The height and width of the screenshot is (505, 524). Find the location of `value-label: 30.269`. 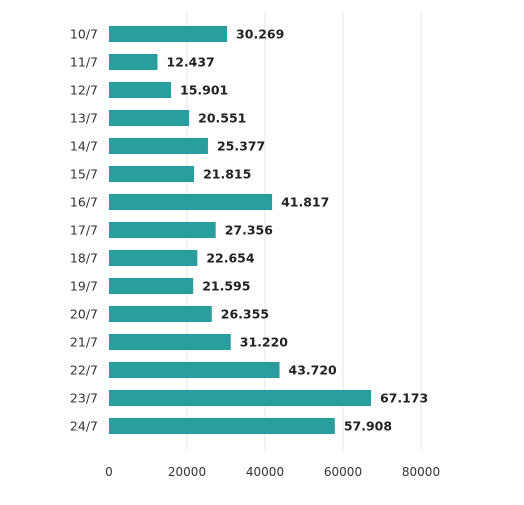

value-label: 30.269 is located at coordinates (260, 34).